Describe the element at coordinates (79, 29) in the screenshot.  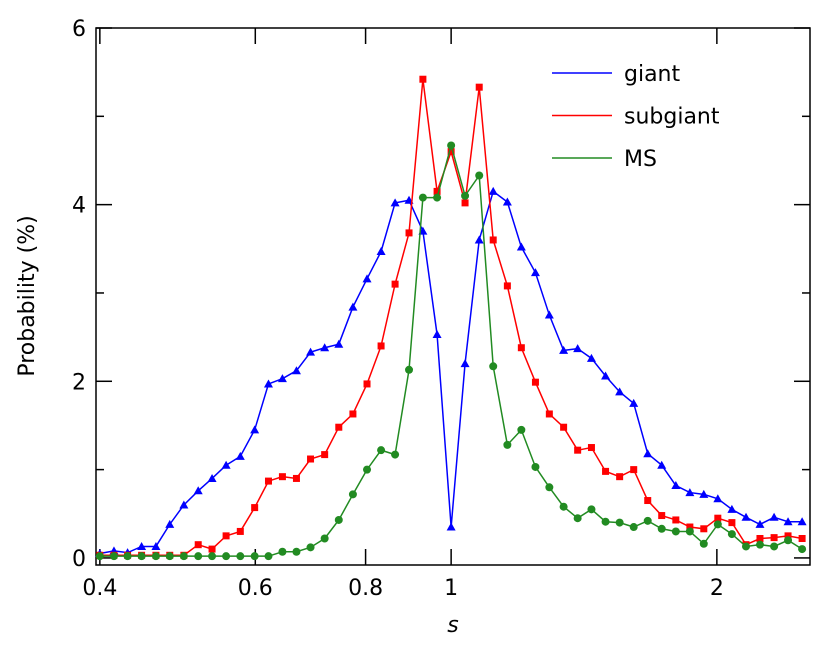
I see `y-tick-label: 6` at that location.